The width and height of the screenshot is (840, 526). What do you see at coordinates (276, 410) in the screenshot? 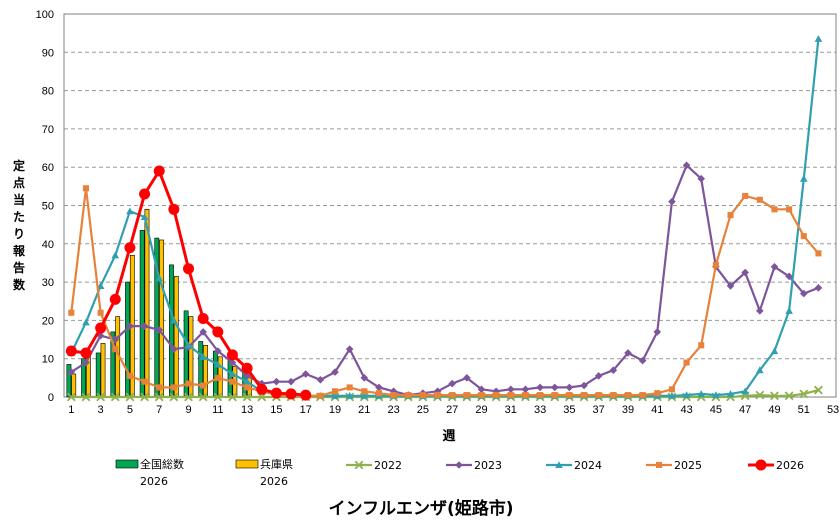
I see `x-tick-label: 15` at bounding box center [276, 410].